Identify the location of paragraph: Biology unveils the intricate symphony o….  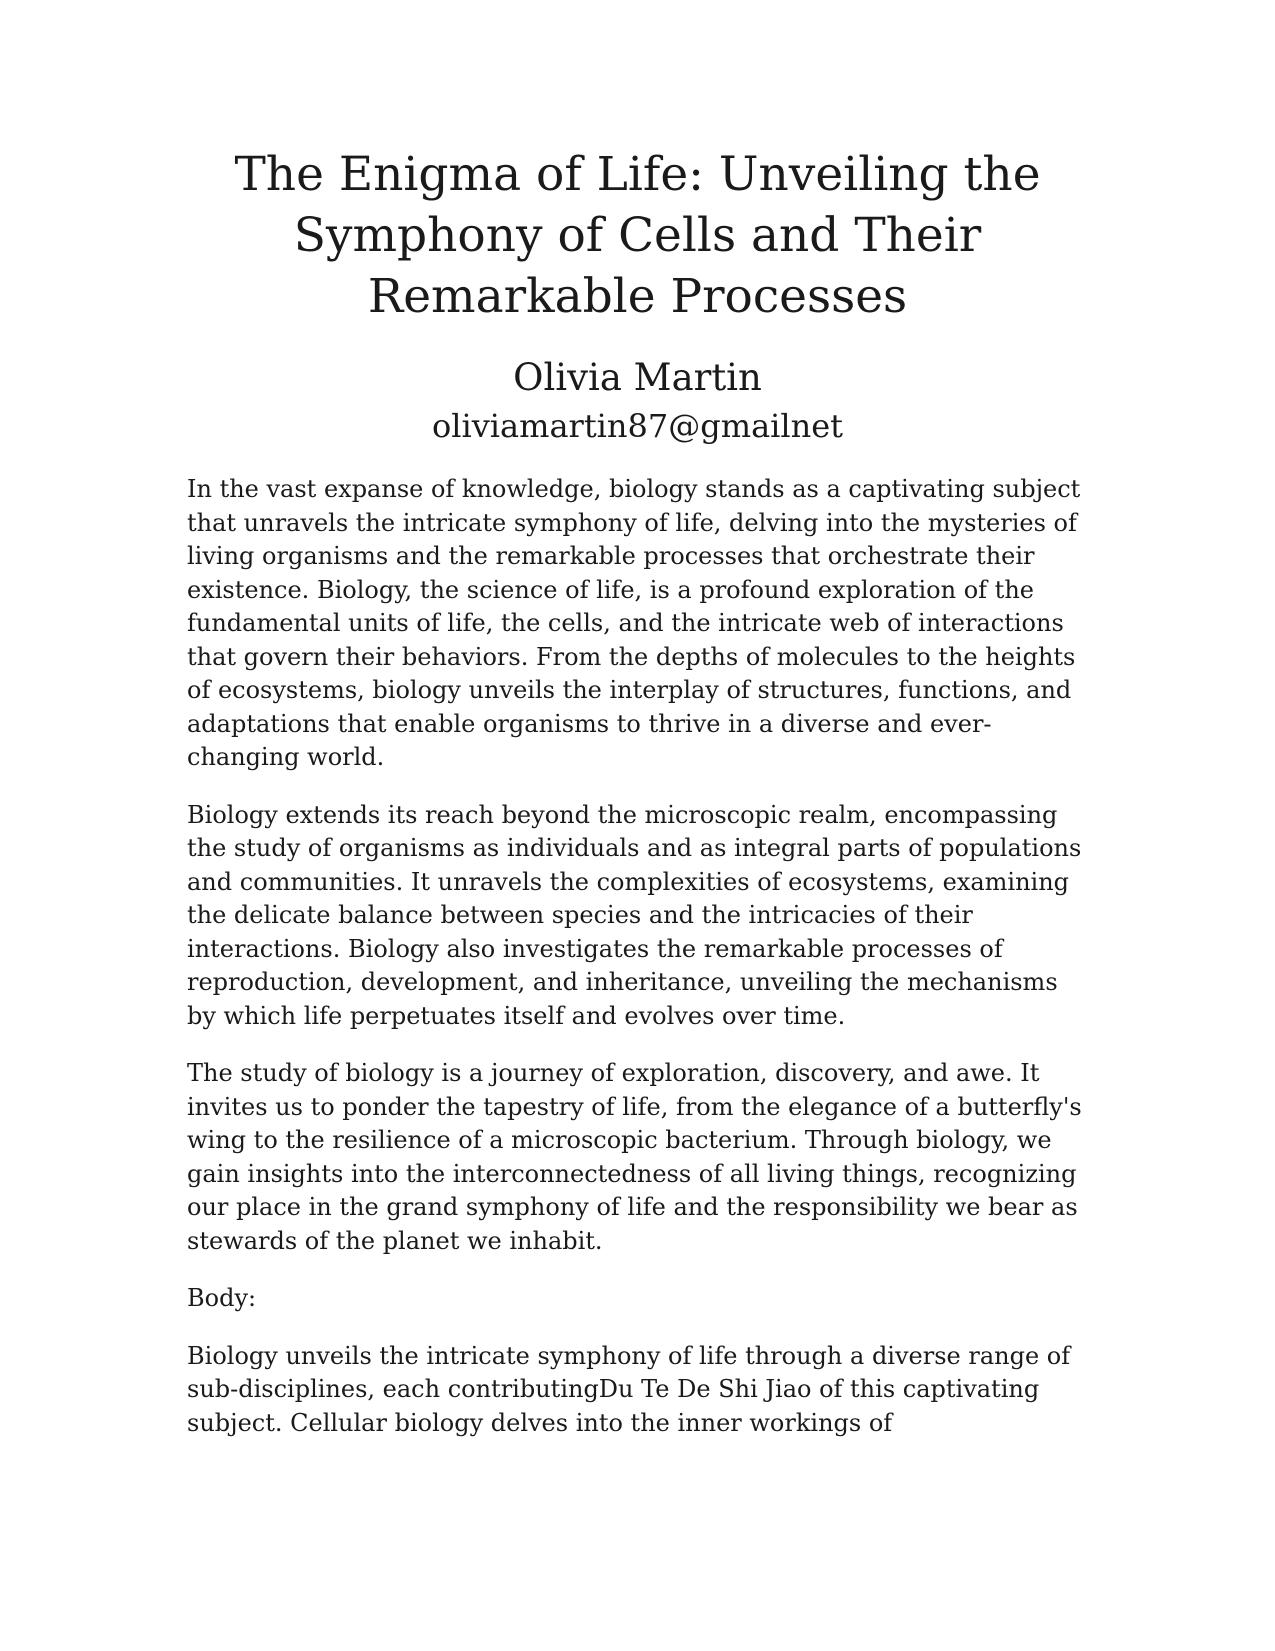
(629, 1389).